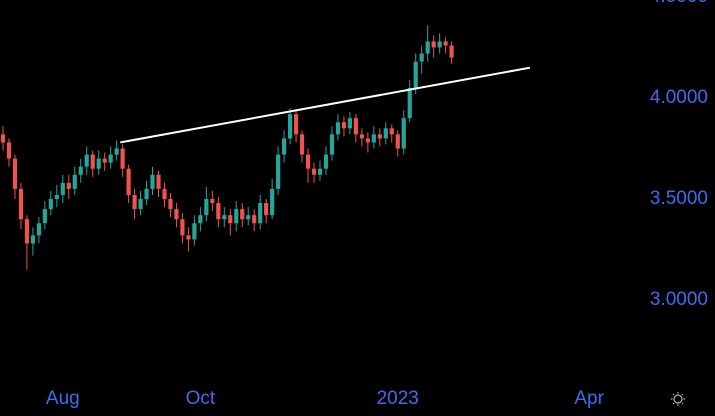 The height and width of the screenshot is (416, 715). Describe the element at coordinates (398, 398) in the screenshot. I see `x-tick-label: 2023` at that location.